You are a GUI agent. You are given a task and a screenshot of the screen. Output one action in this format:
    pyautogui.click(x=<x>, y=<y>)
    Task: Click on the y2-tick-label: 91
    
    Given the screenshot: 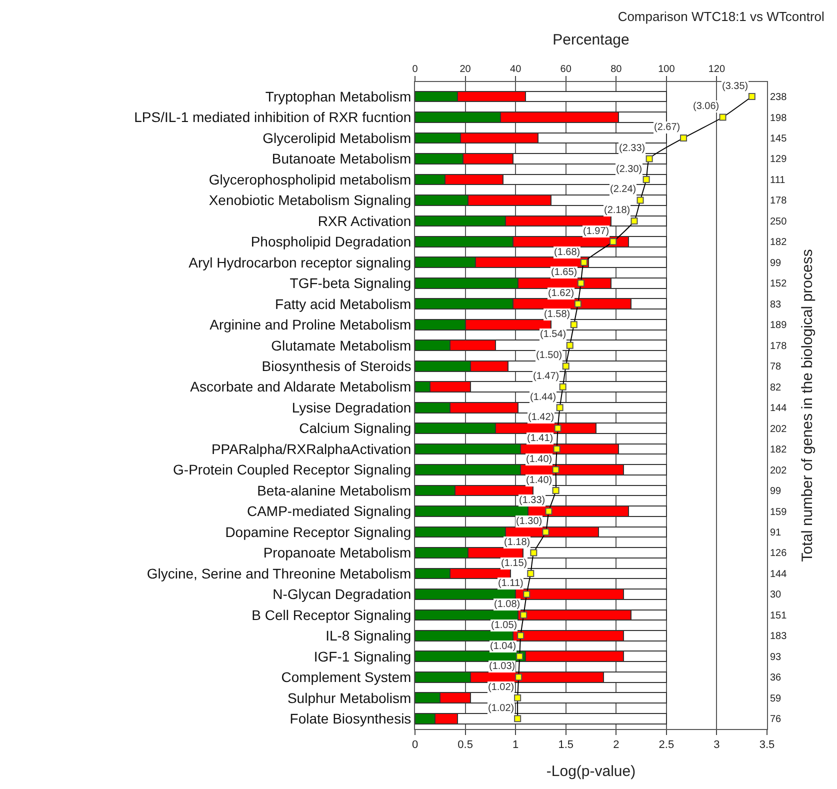 What is the action you would take?
    pyautogui.click(x=776, y=533)
    